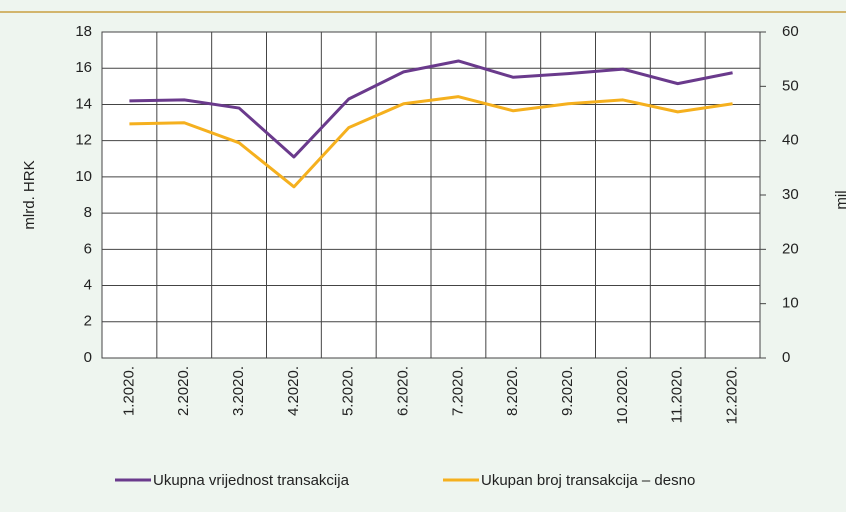 This screenshot has width=846, height=517. Describe the element at coordinates (790, 248) in the screenshot. I see `y2-tick-label: 20` at that location.